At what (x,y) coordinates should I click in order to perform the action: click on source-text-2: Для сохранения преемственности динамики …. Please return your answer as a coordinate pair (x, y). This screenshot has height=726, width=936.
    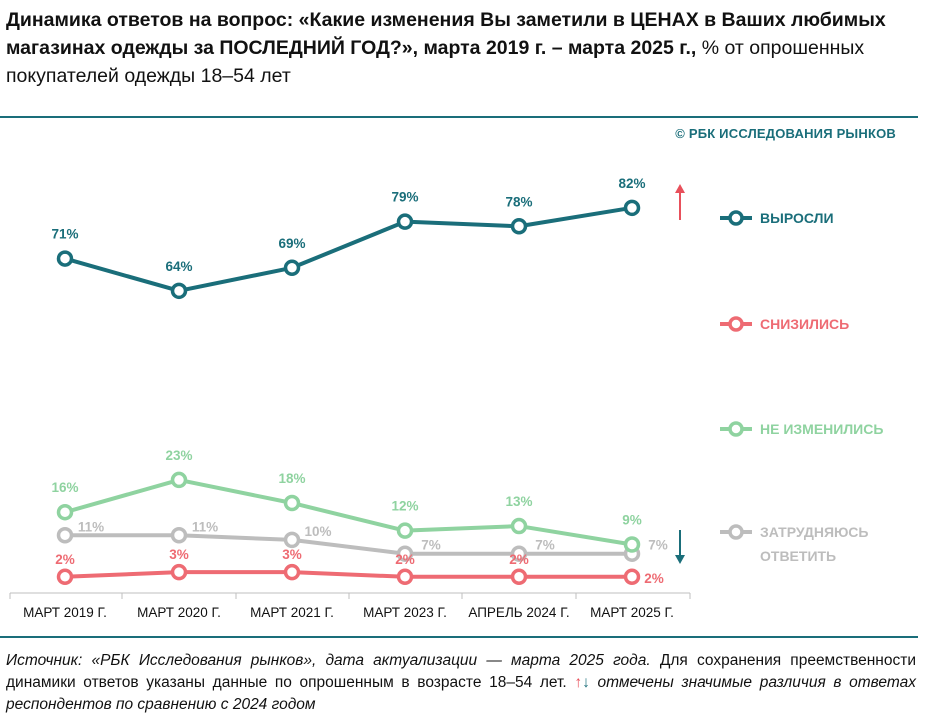
    Looking at the image, I should click on (461, 671).